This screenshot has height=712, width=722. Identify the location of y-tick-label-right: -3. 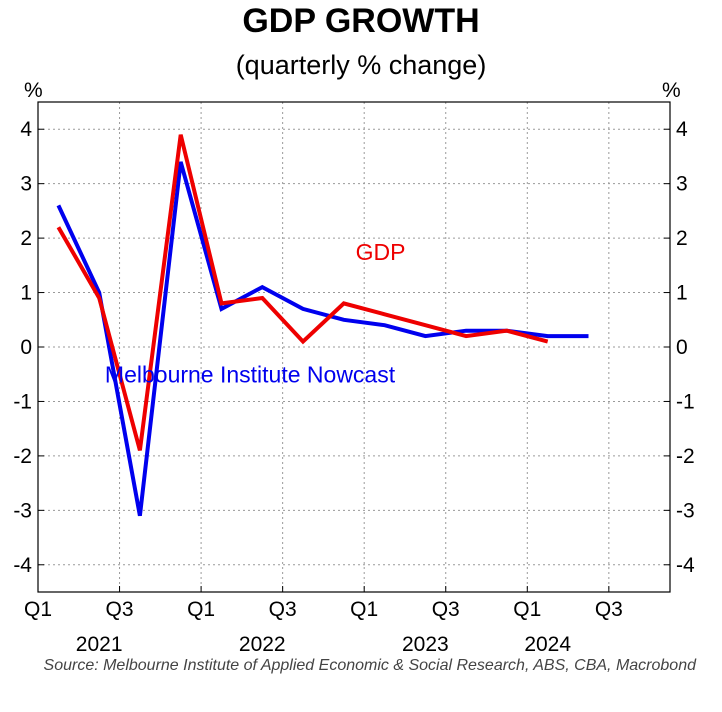
(685, 510).